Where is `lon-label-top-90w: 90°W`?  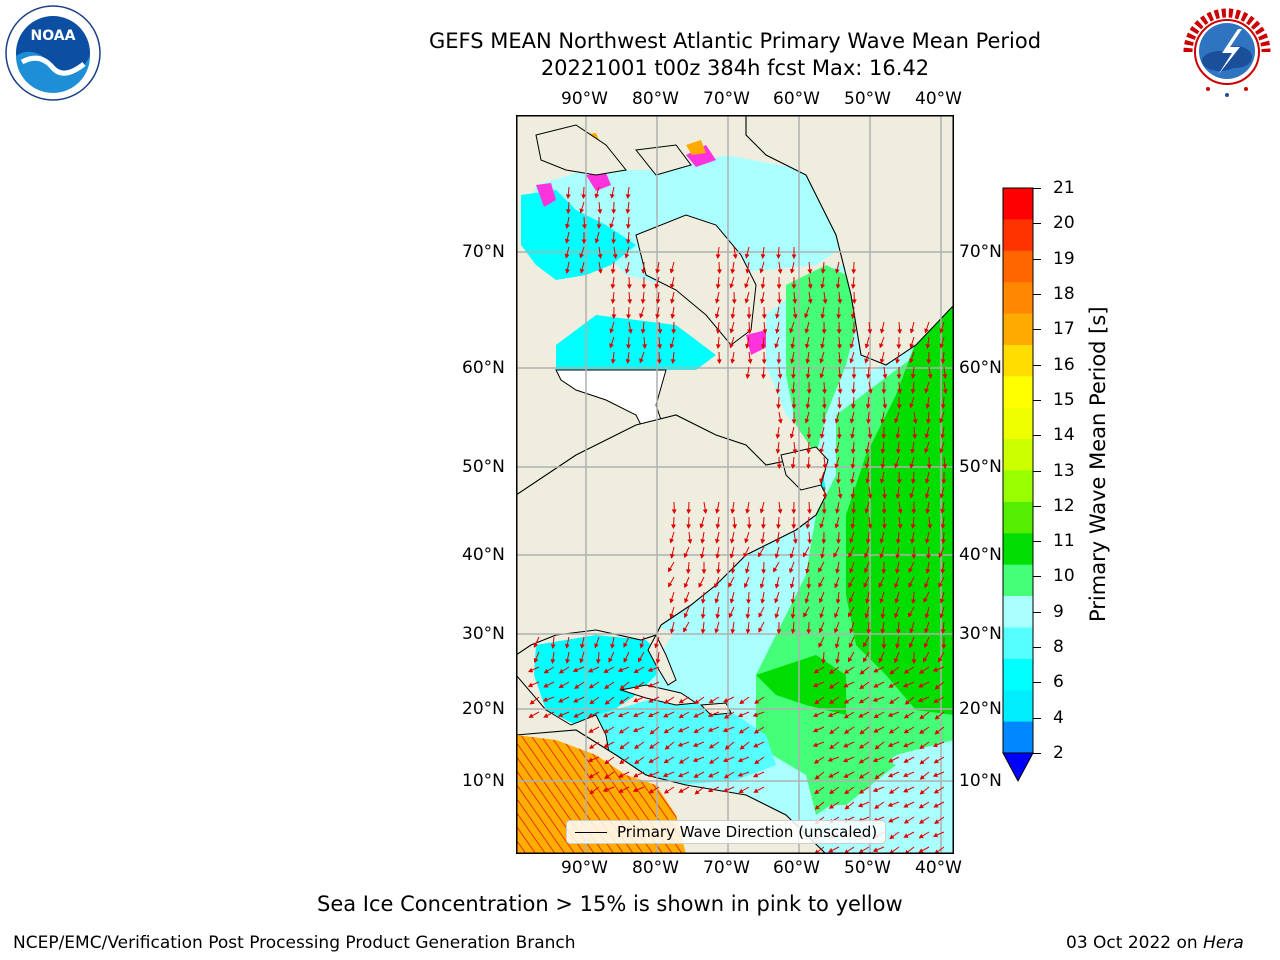 lon-label-top-90w: 90°W is located at coordinates (584, 99).